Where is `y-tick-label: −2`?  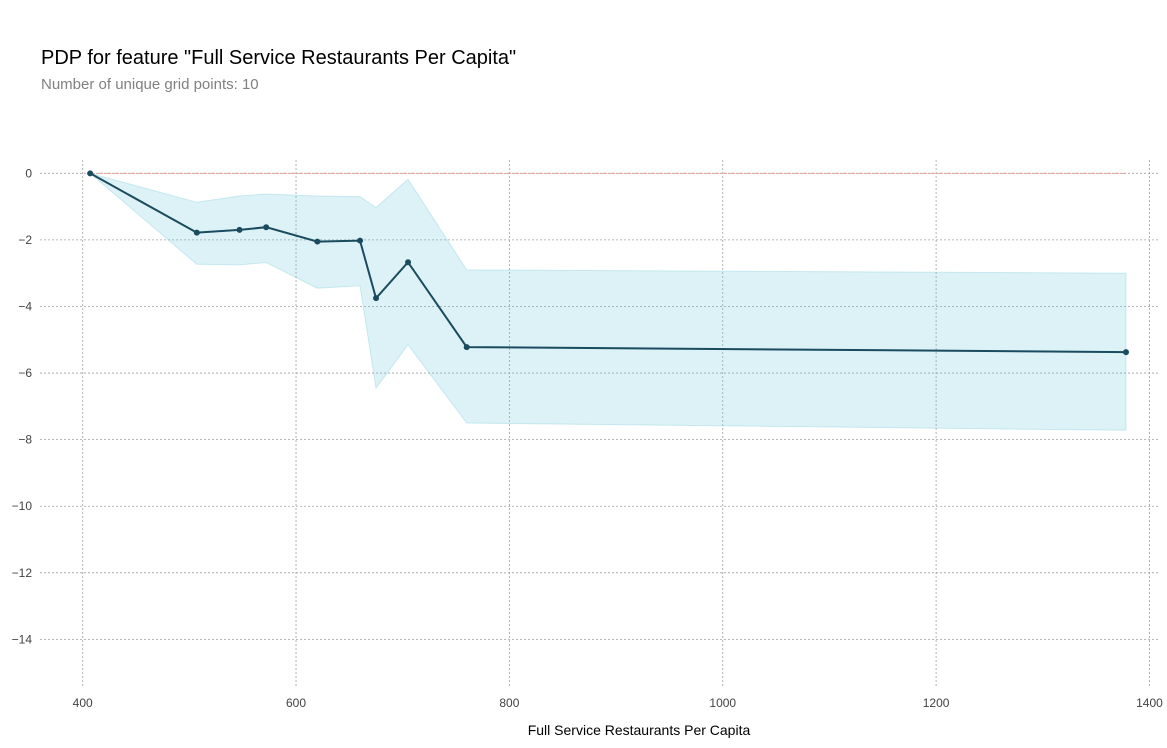 y-tick-label: −2 is located at coordinates (25, 240).